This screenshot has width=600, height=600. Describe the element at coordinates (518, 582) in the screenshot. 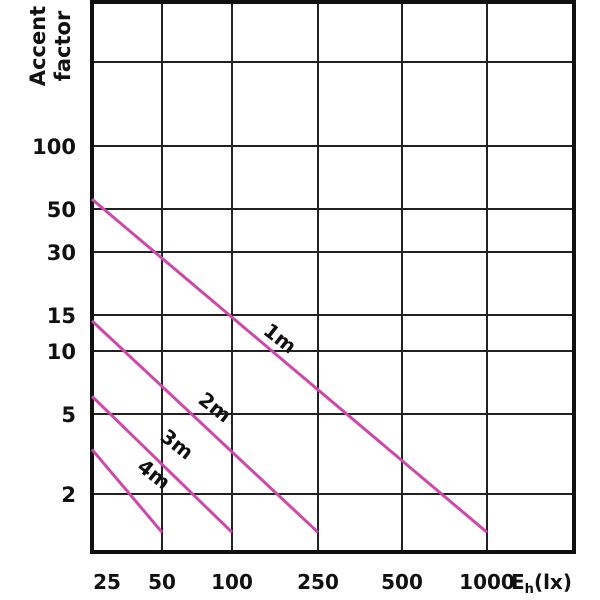

I see `x-unit-main: E` at that location.